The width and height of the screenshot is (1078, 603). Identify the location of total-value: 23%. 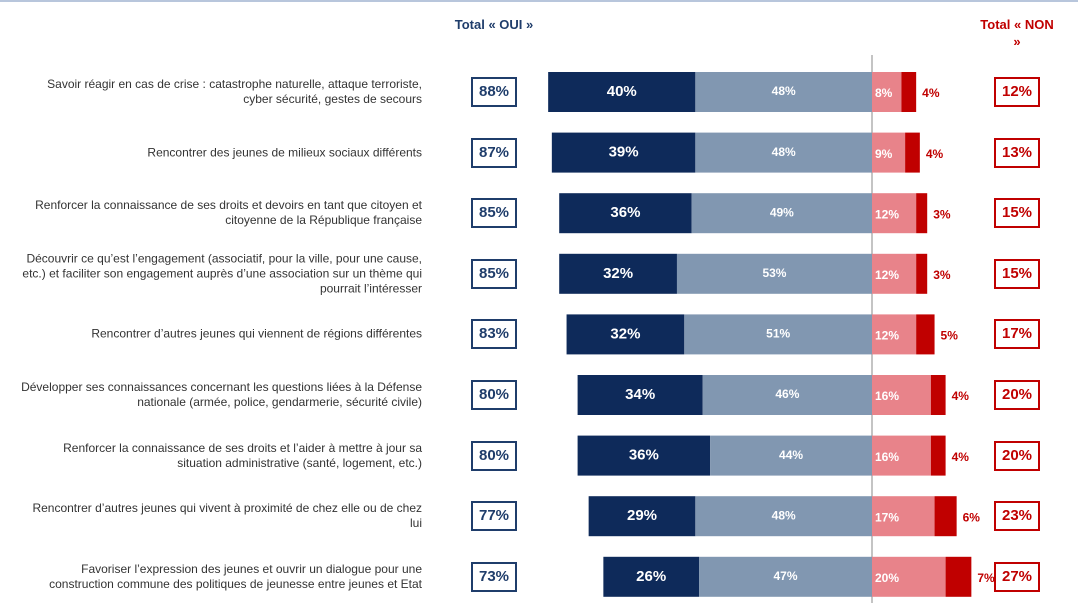
(1017, 516).